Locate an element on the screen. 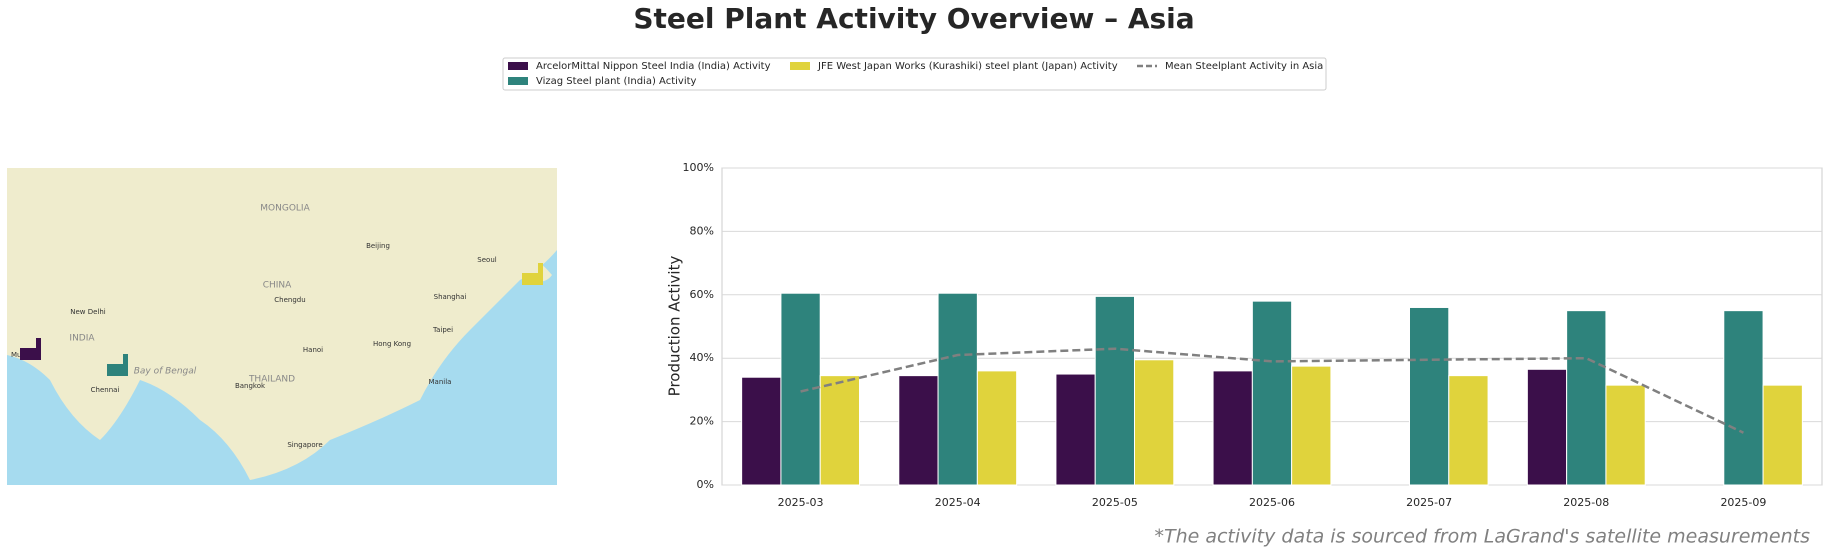 This screenshot has width=1828, height=558. x-tick-label: 2025-03 is located at coordinates (801, 502).